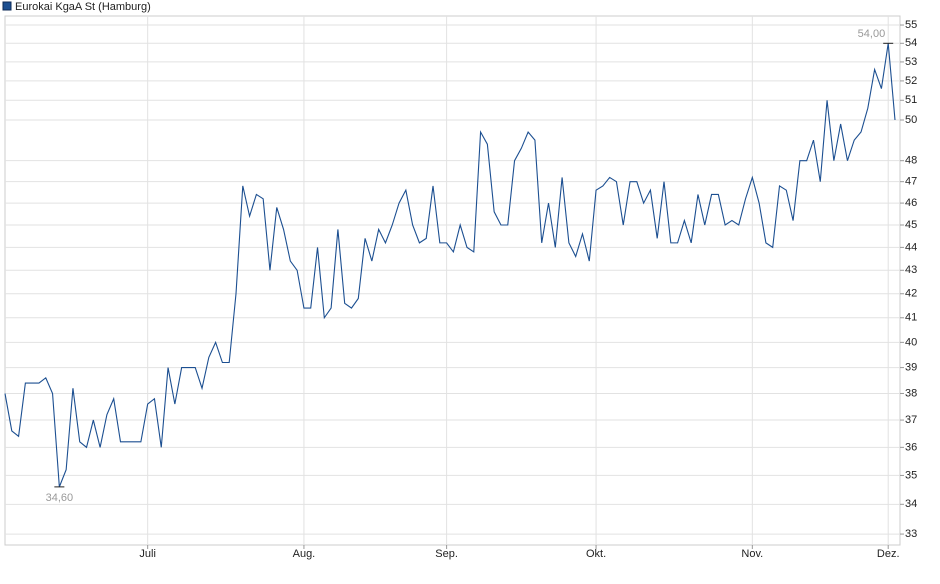  Describe the element at coordinates (911, 43) in the screenshot. I see `y-tick-label: 54` at that location.